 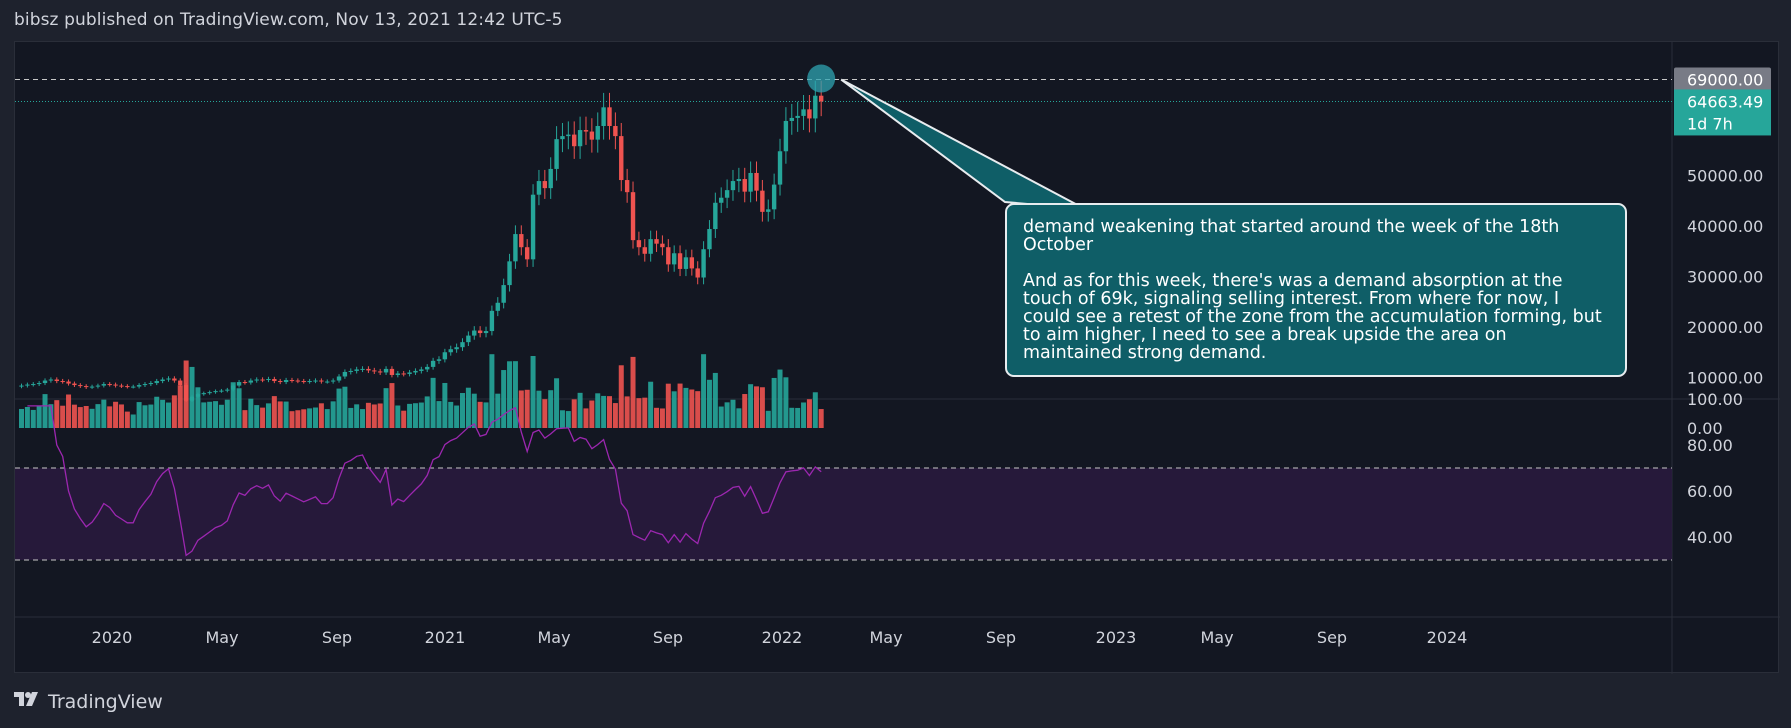 I want to click on tradingview-logo: TradingView, so click(x=88, y=701).